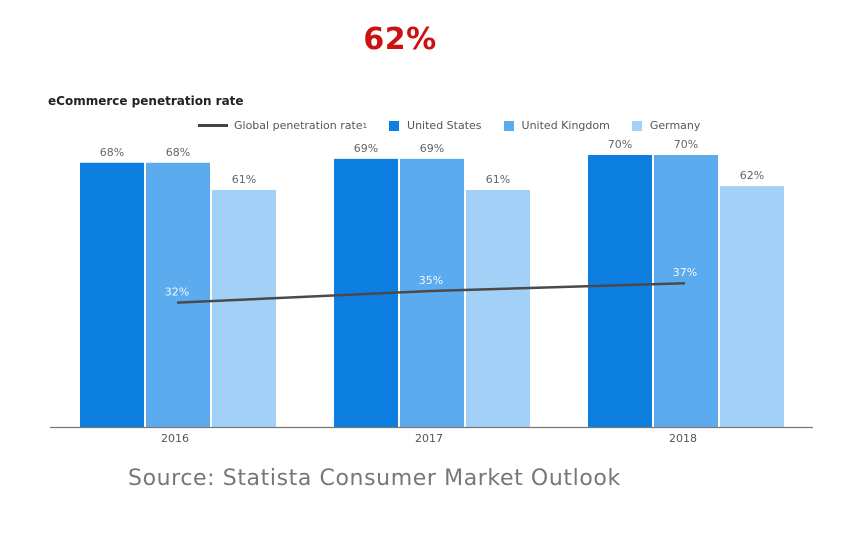  Describe the element at coordinates (683, 438) in the screenshot. I see `x-tick-label: 2018` at that location.